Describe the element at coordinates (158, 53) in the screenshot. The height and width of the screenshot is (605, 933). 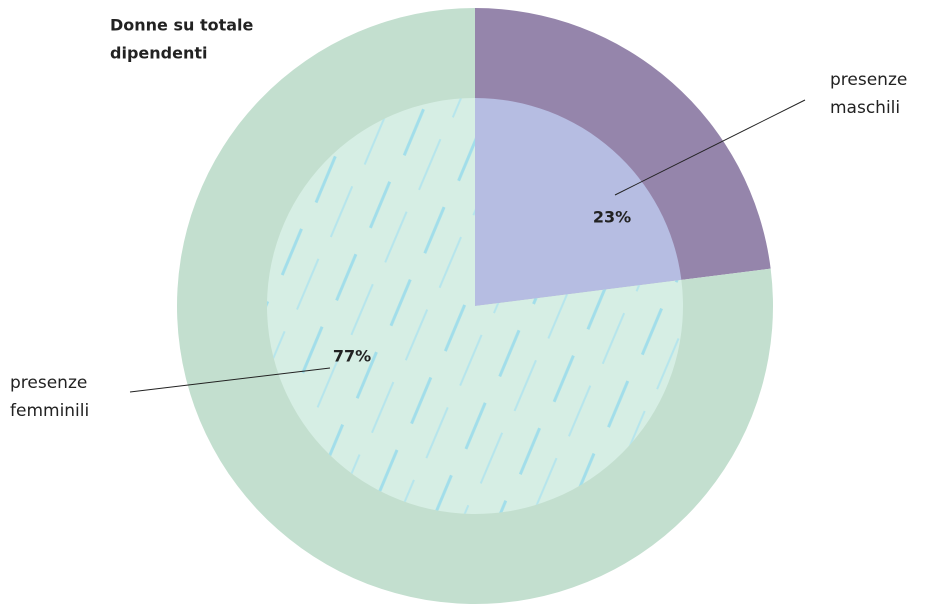
I see `chart-title: dipendenti` at that location.